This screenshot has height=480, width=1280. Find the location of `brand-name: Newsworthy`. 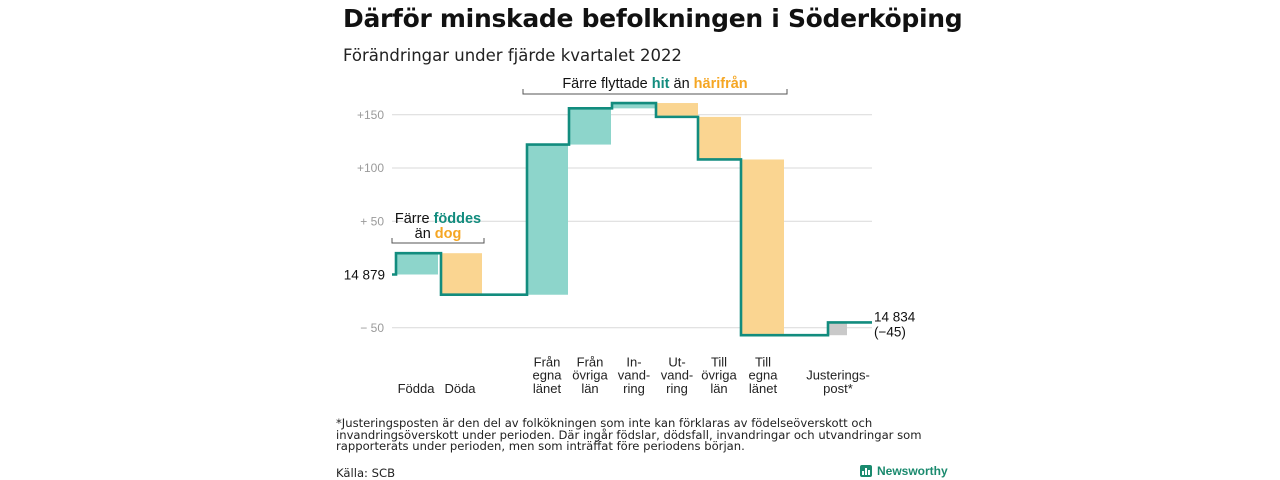

brand-name: Newsworthy is located at coordinates (912, 471).